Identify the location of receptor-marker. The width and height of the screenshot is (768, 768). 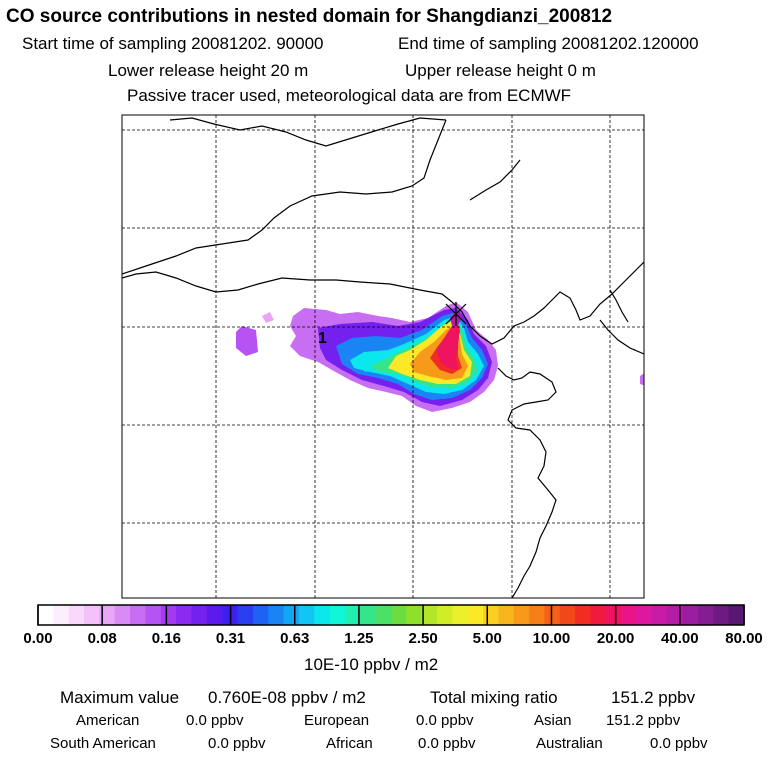
(456, 314).